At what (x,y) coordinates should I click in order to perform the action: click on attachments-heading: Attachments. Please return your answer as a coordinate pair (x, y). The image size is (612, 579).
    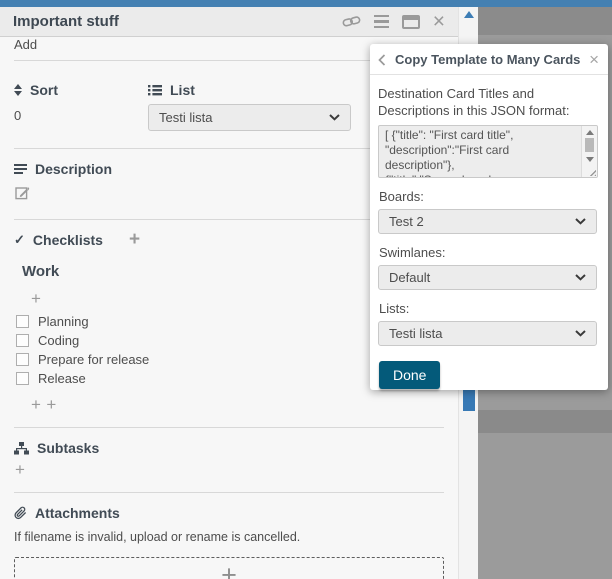
    Looking at the image, I should click on (229, 513).